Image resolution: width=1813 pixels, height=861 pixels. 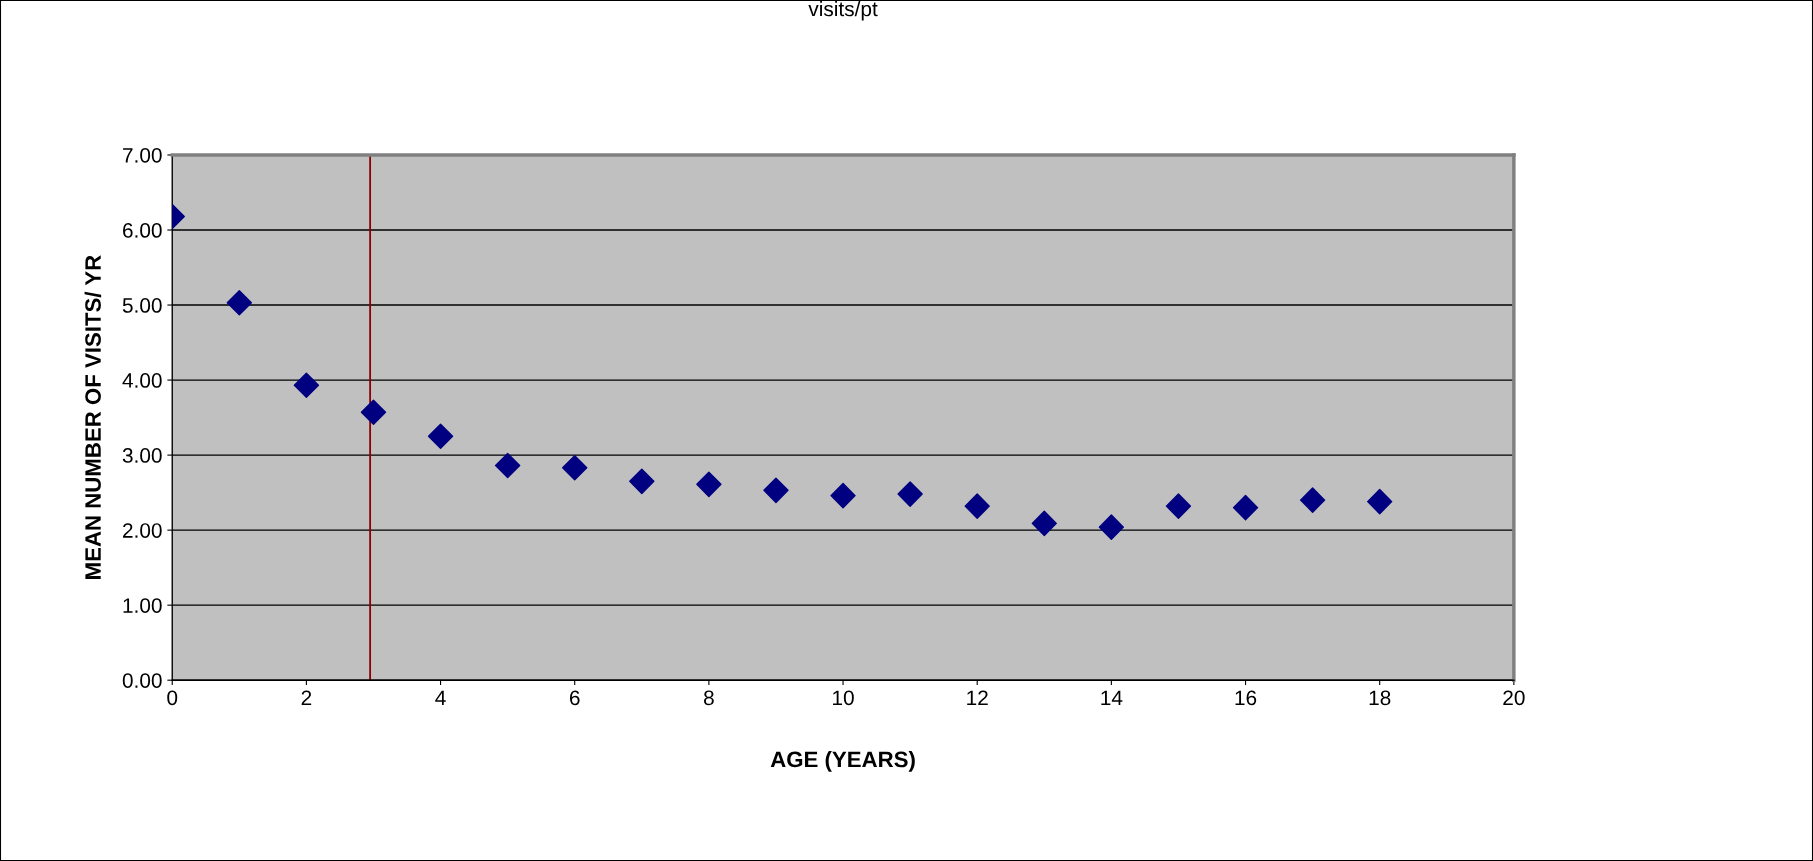 What do you see at coordinates (142, 305) in the screenshot?
I see `y-tick-label: 5.00` at bounding box center [142, 305].